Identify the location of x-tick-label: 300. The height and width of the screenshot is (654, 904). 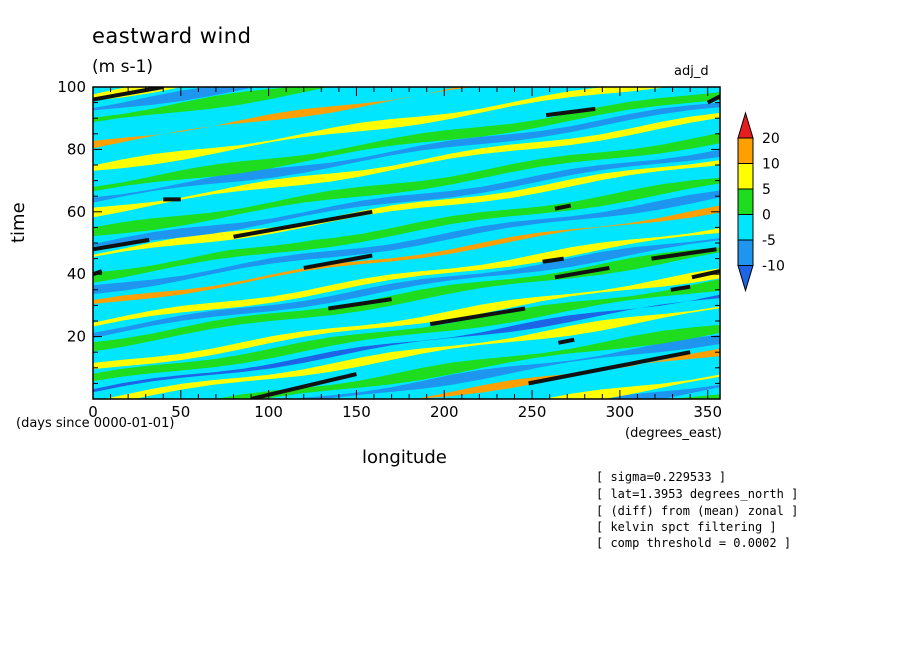
(620, 412).